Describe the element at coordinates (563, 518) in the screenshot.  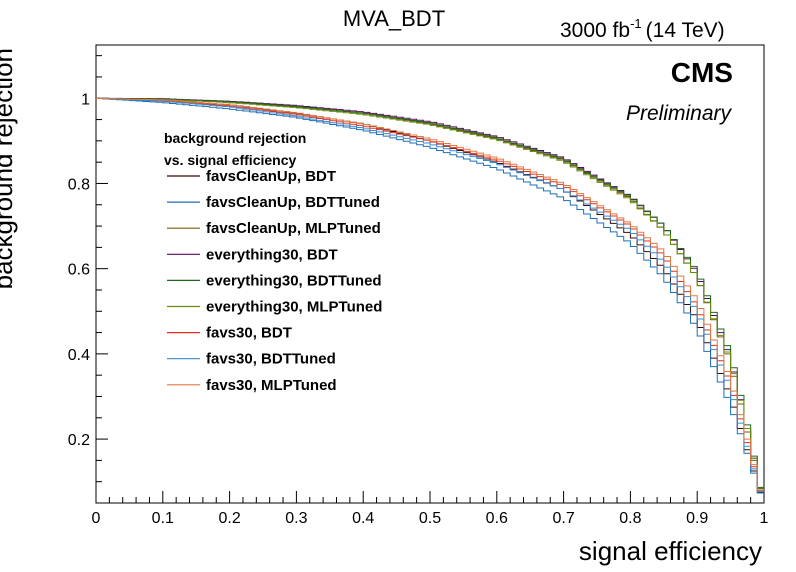
I see `x-tick-label: 0.7` at that location.